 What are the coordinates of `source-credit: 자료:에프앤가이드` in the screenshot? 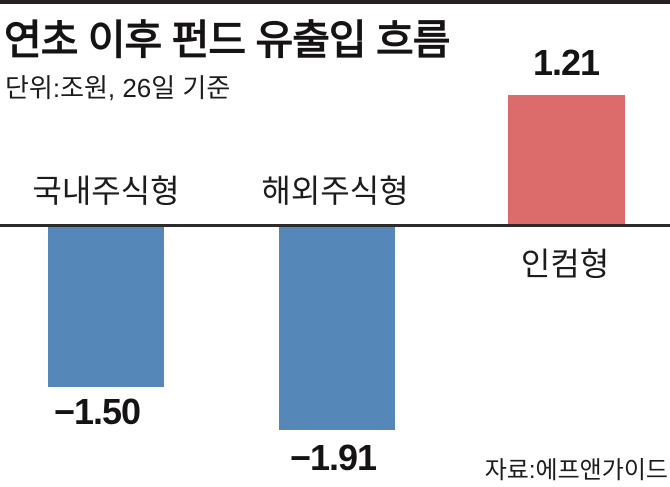 It's located at (576, 470).